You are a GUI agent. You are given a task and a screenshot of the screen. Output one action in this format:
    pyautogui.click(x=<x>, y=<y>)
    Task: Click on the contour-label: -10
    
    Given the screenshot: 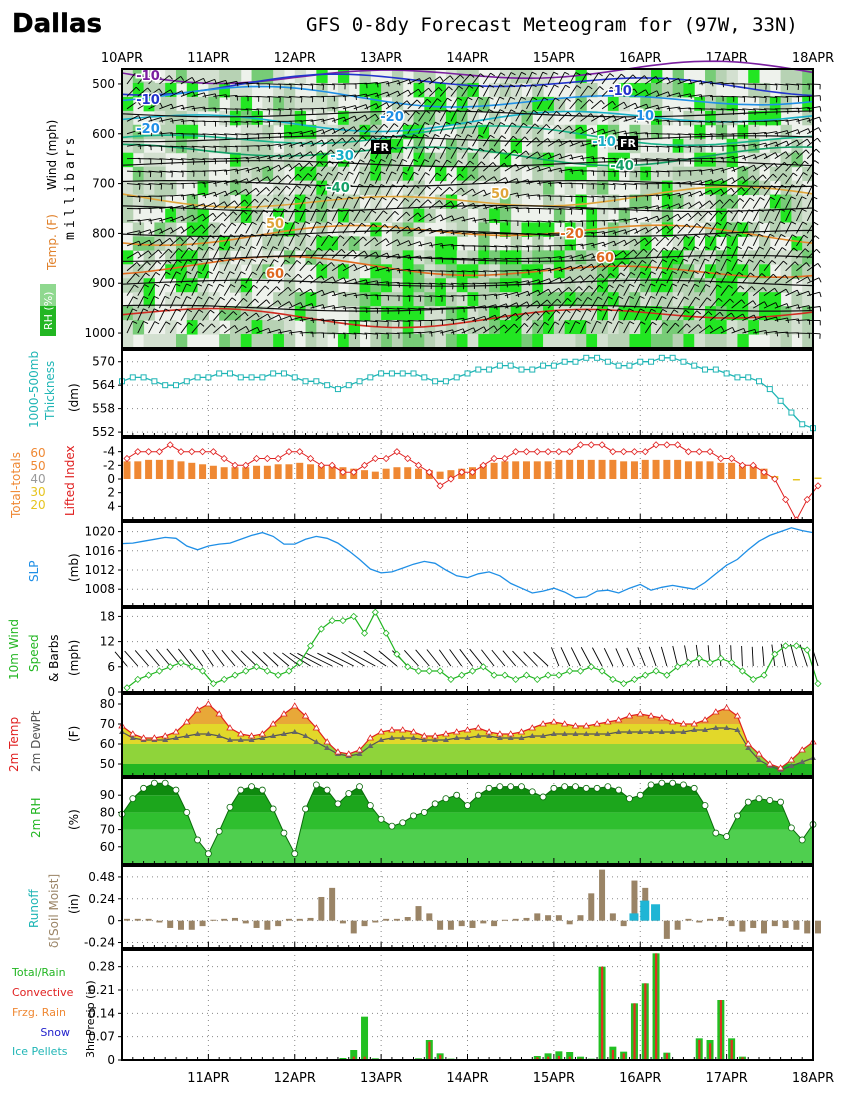 What is the action you would take?
    pyautogui.click(x=148, y=100)
    